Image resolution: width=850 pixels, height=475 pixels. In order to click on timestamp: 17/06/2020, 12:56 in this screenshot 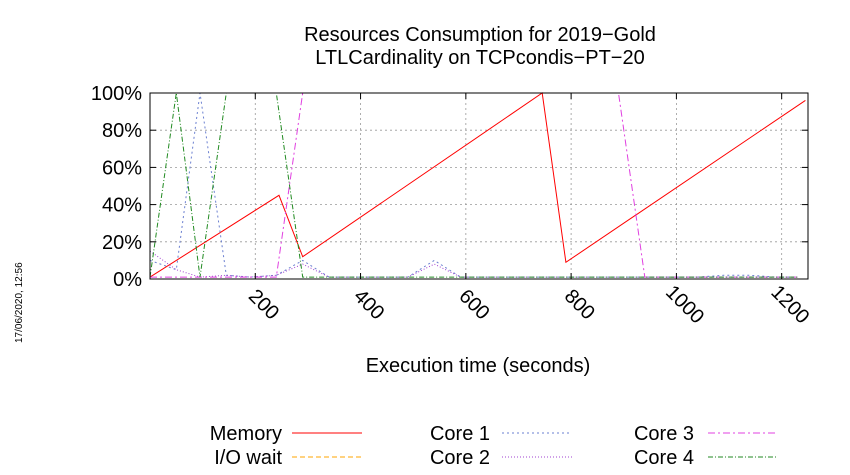, I will do `click(19, 302)`.